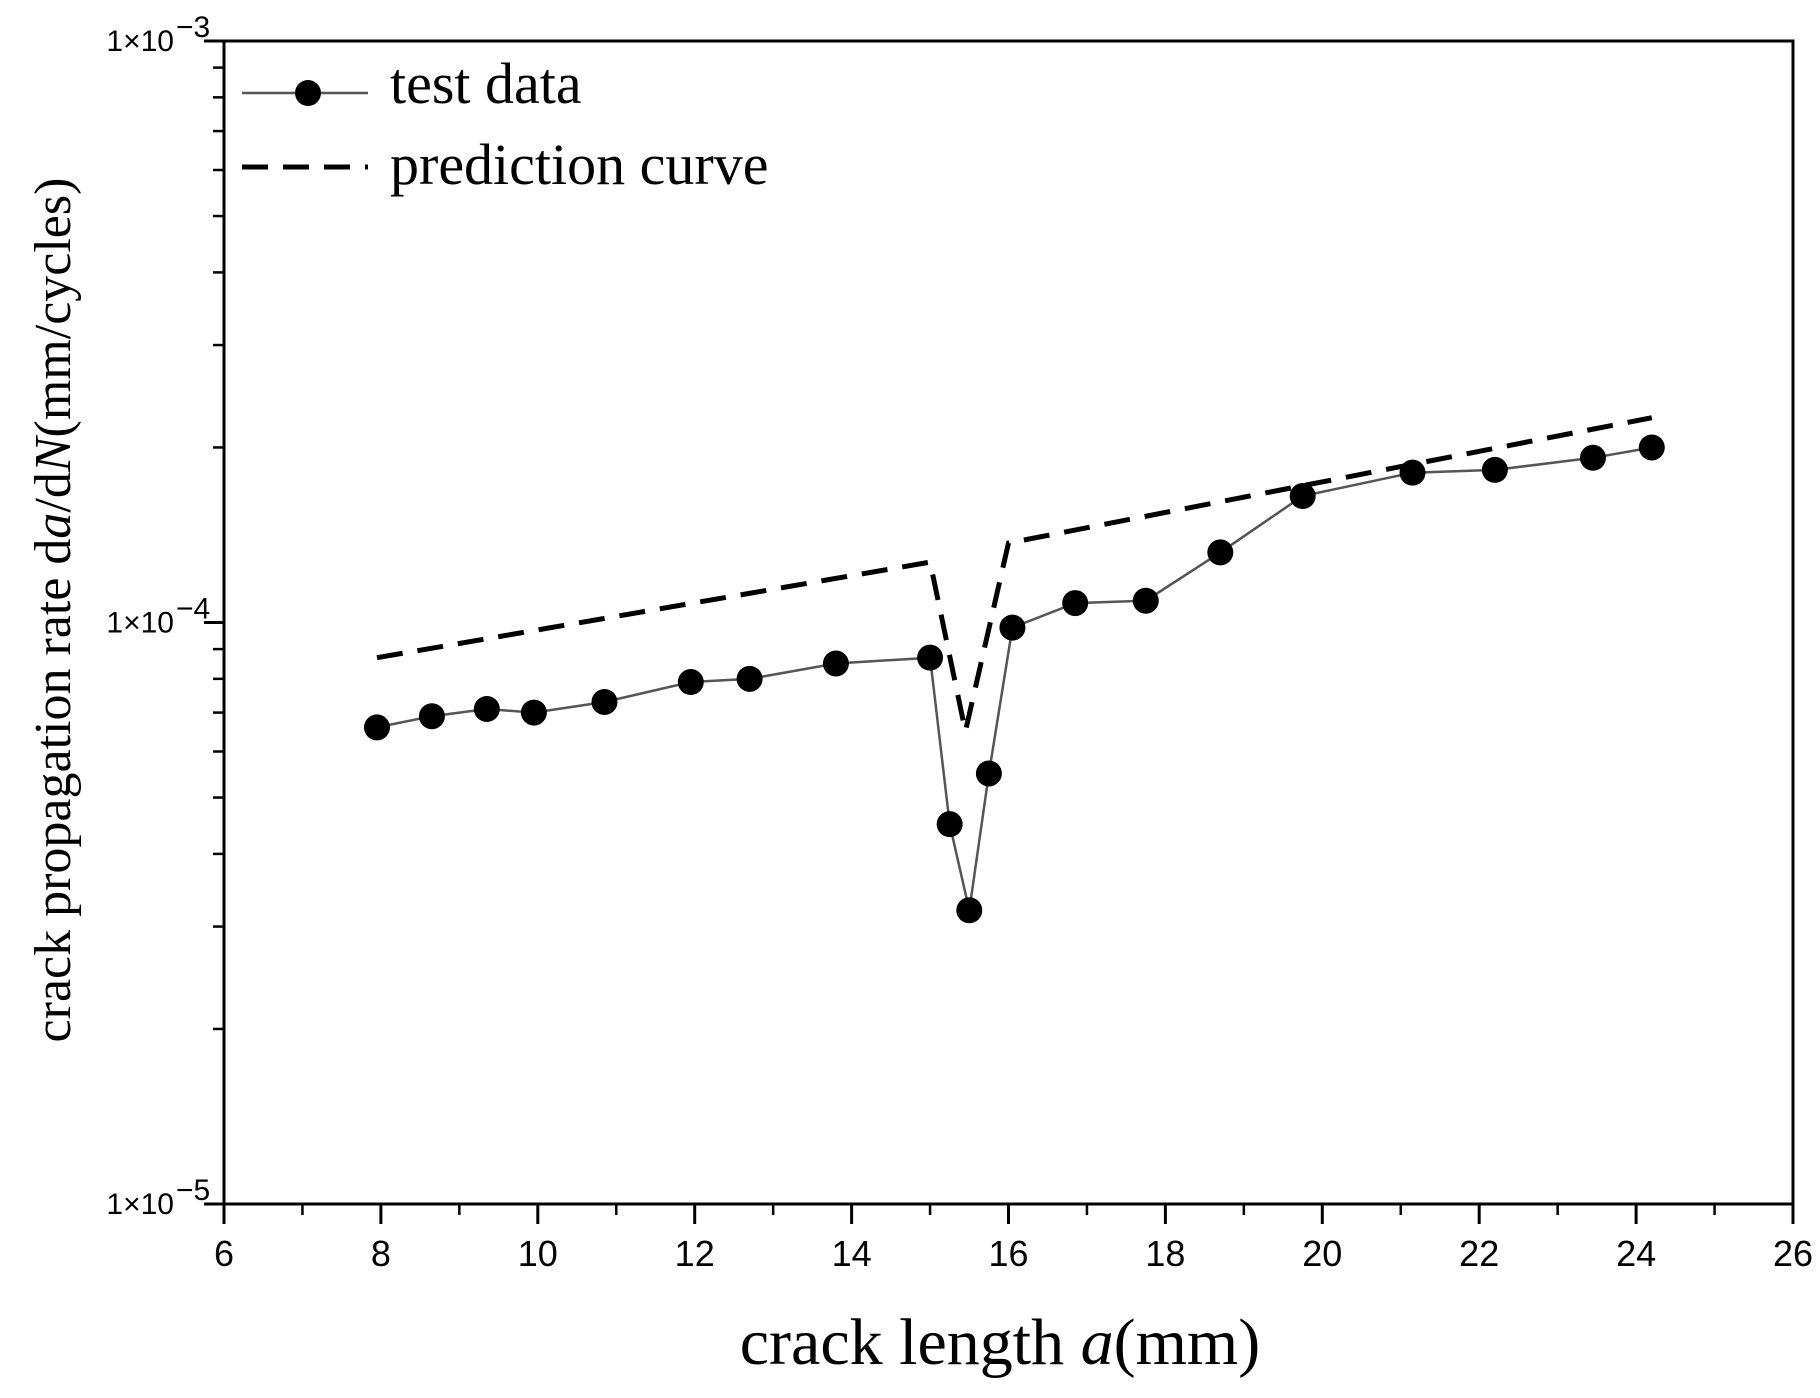 The width and height of the screenshot is (1820, 1398). Describe the element at coordinates (505, 124) in the screenshot. I see `legend: test data prediction curve` at that location.